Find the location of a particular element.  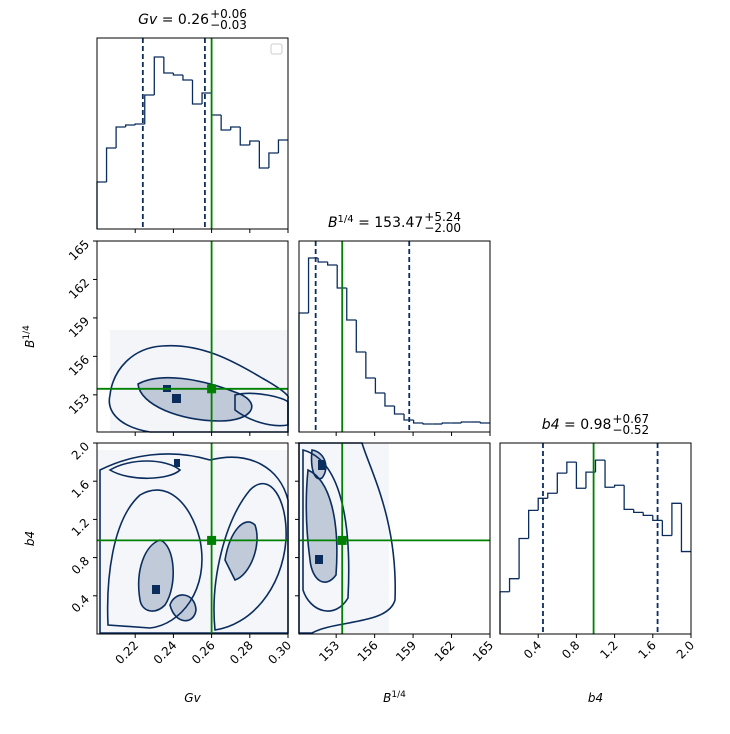

title-value: = 0.98 is located at coordinates (586, 425).